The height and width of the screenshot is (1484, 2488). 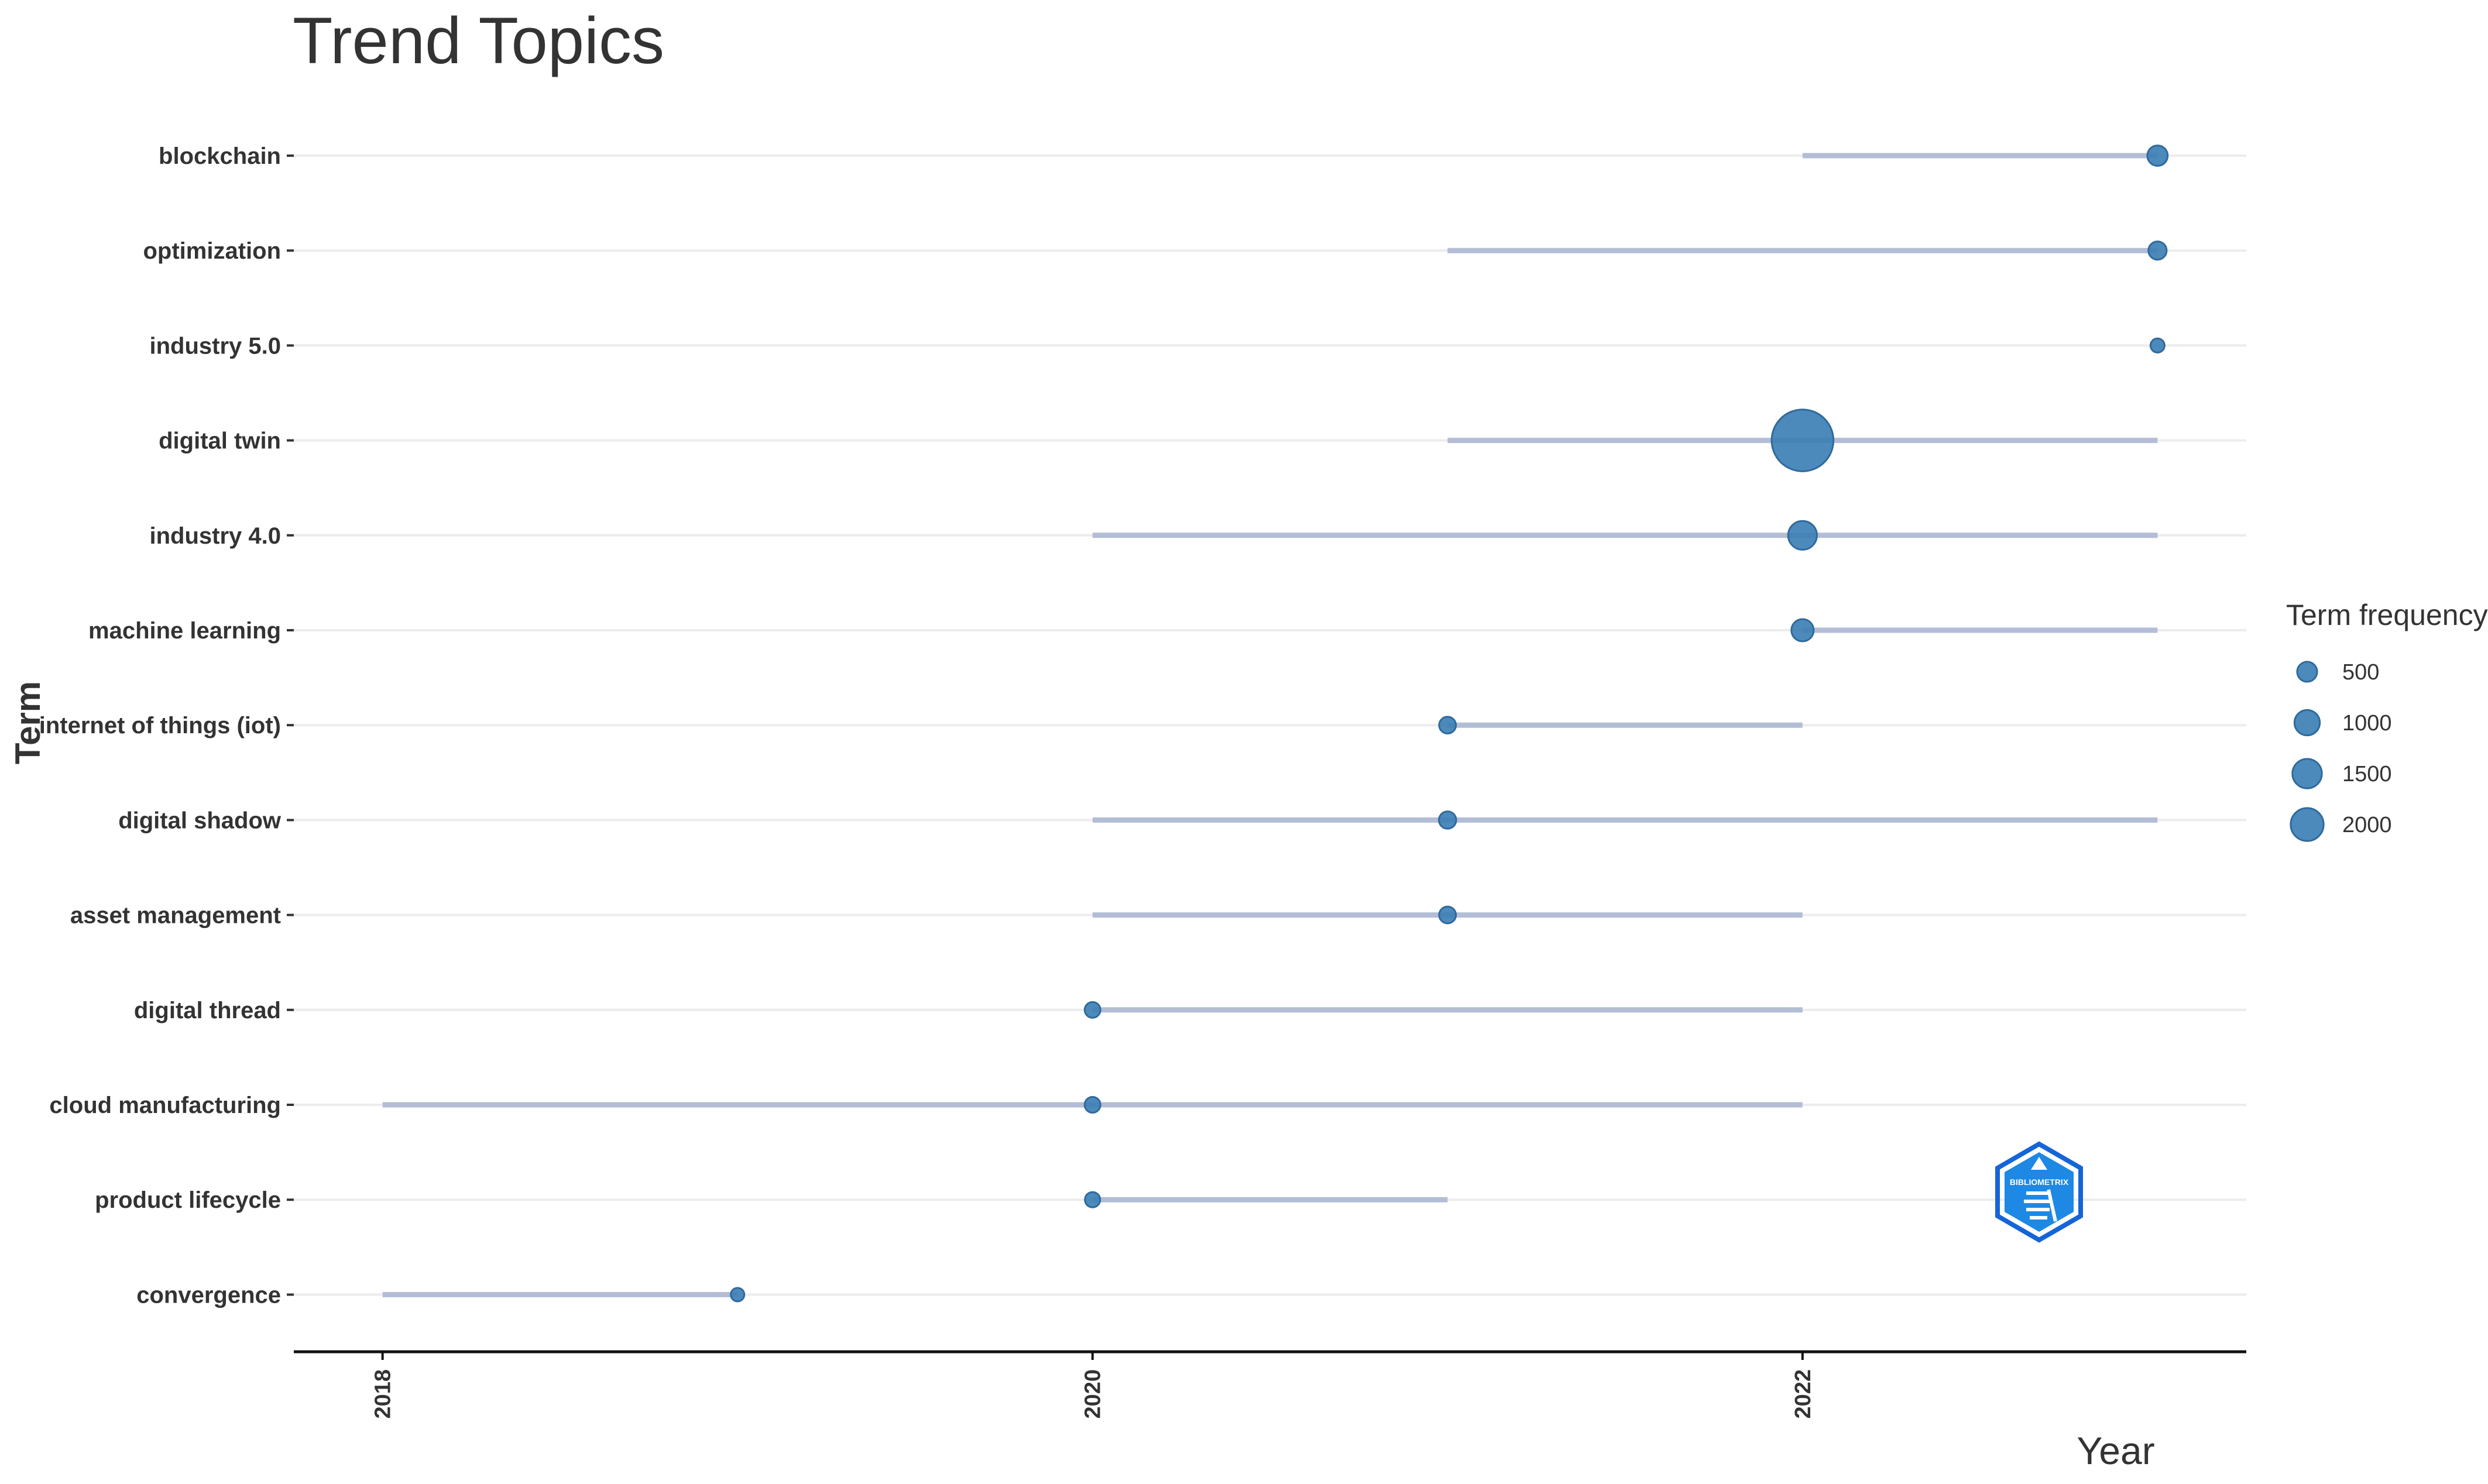 I want to click on logo-text: BIBLIOMETRIX, so click(x=2039, y=1182).